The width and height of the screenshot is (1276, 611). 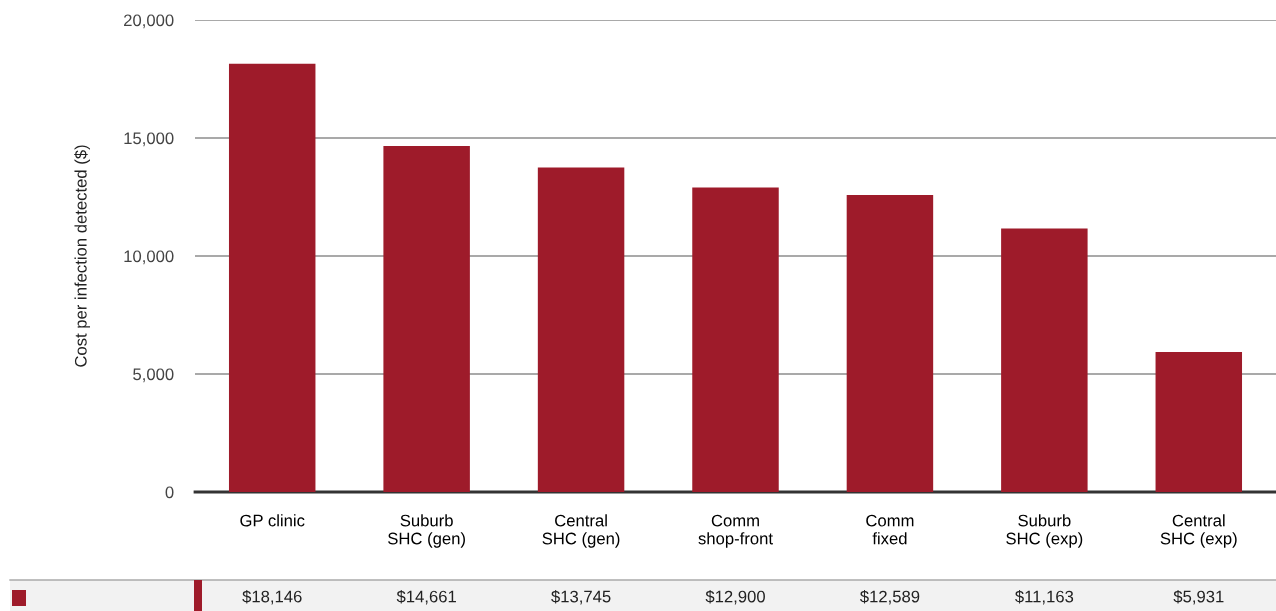 What do you see at coordinates (153, 375) in the screenshot?
I see `y-tick-label: 5,000` at bounding box center [153, 375].